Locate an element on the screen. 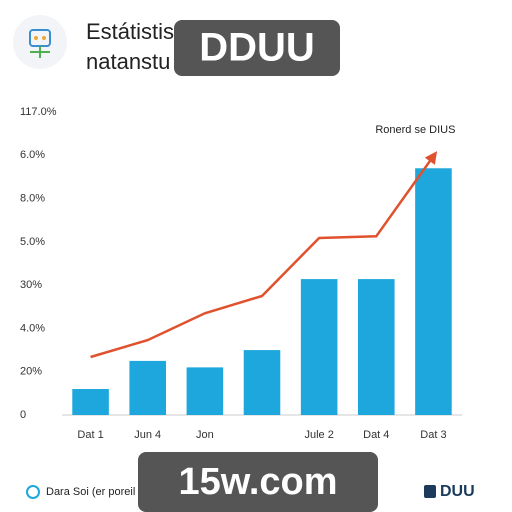 The height and width of the screenshot is (512, 512). legend-label: Dara Soi (er poreil is located at coordinates (90, 492).